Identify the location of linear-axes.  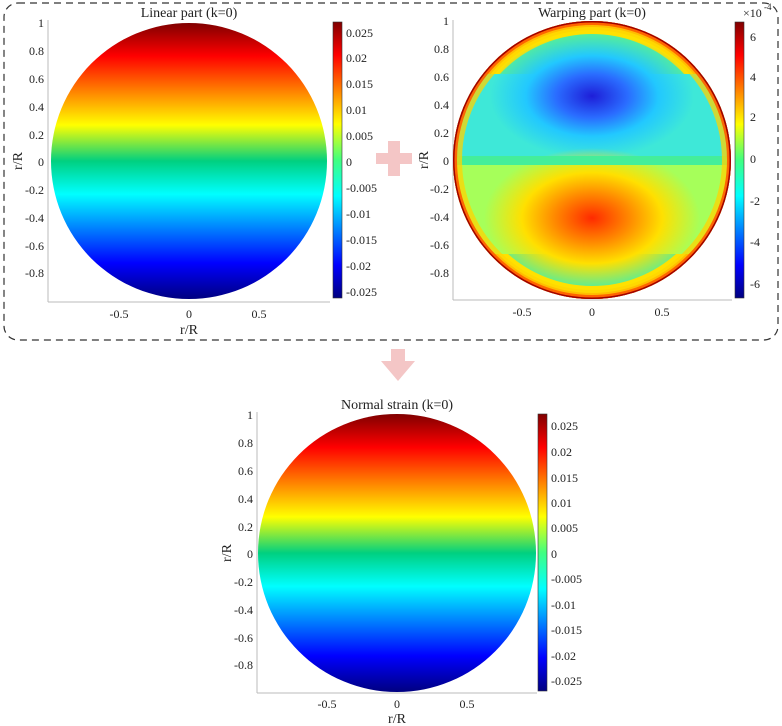
(188, 161).